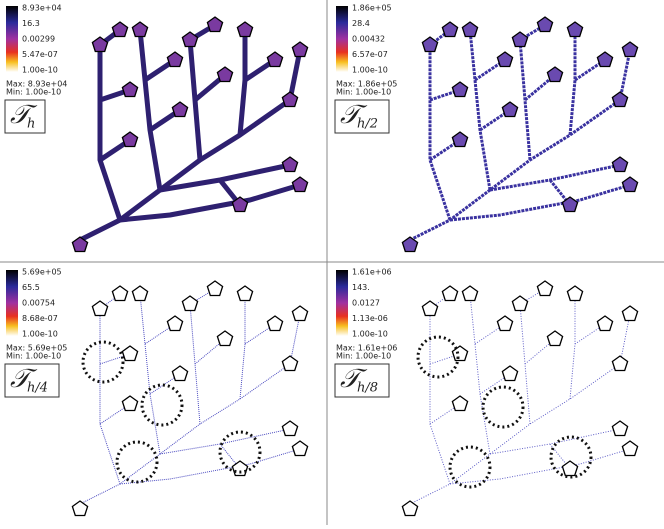 This screenshot has width=664, height=529. I want to click on colorbar-label: 1.61e+06, so click(372, 272).